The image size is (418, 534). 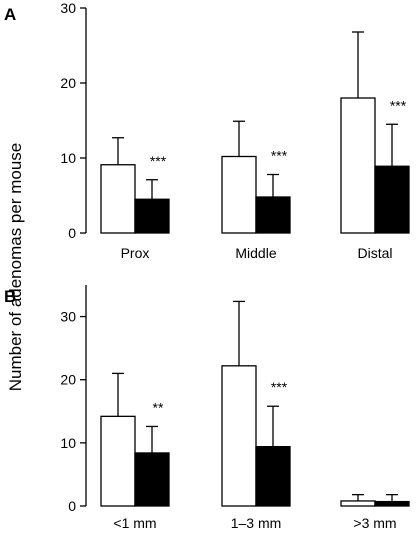 What do you see at coordinates (15, 267) in the screenshot?
I see `y-axis-label: Number of adenomas per mouse` at bounding box center [15, 267].